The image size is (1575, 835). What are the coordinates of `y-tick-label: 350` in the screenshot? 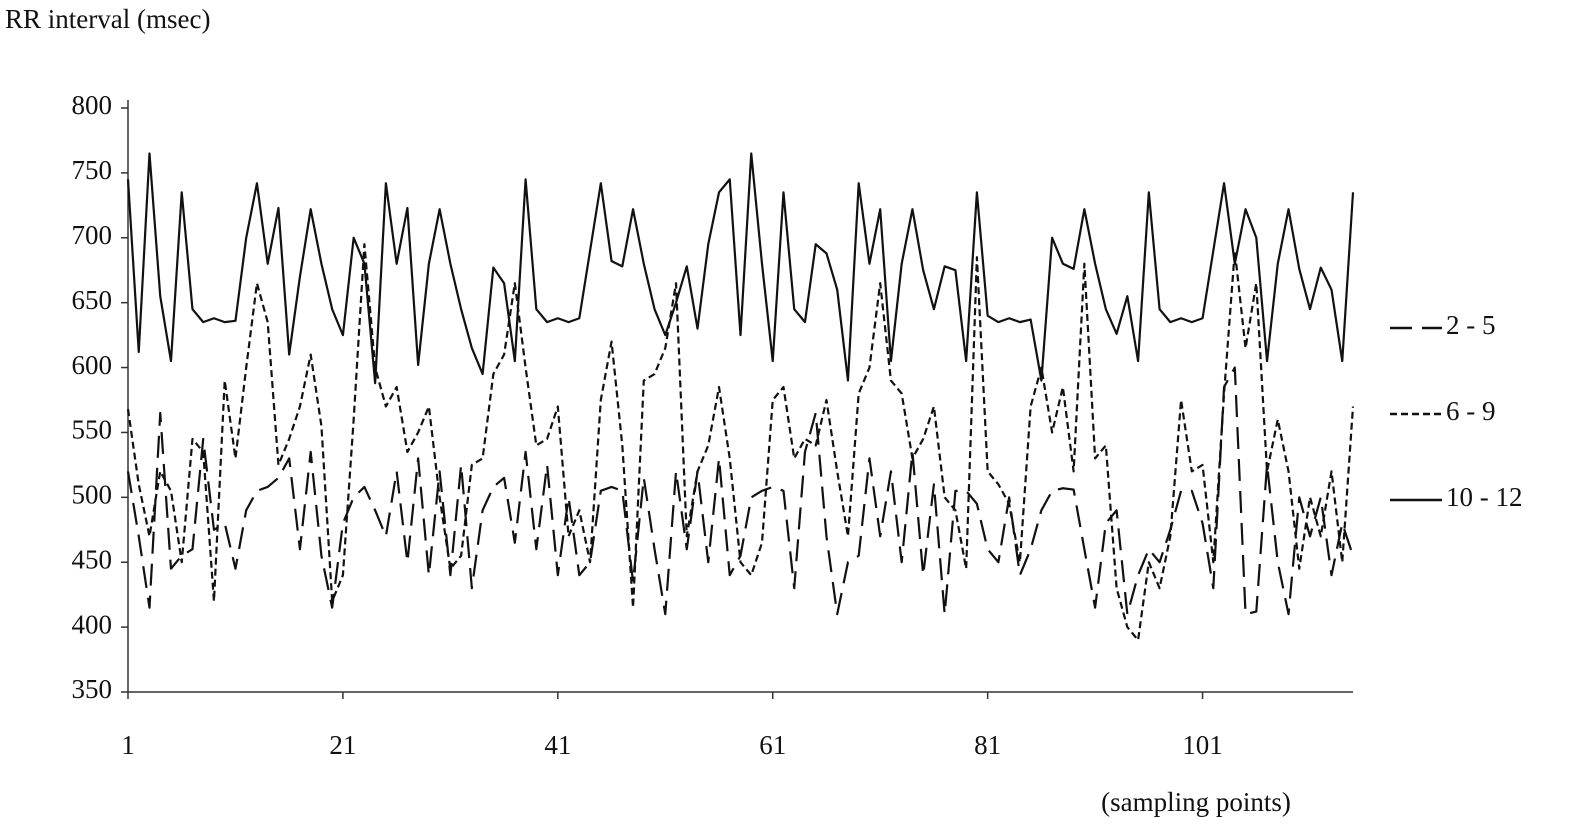 It's located at (92, 689).